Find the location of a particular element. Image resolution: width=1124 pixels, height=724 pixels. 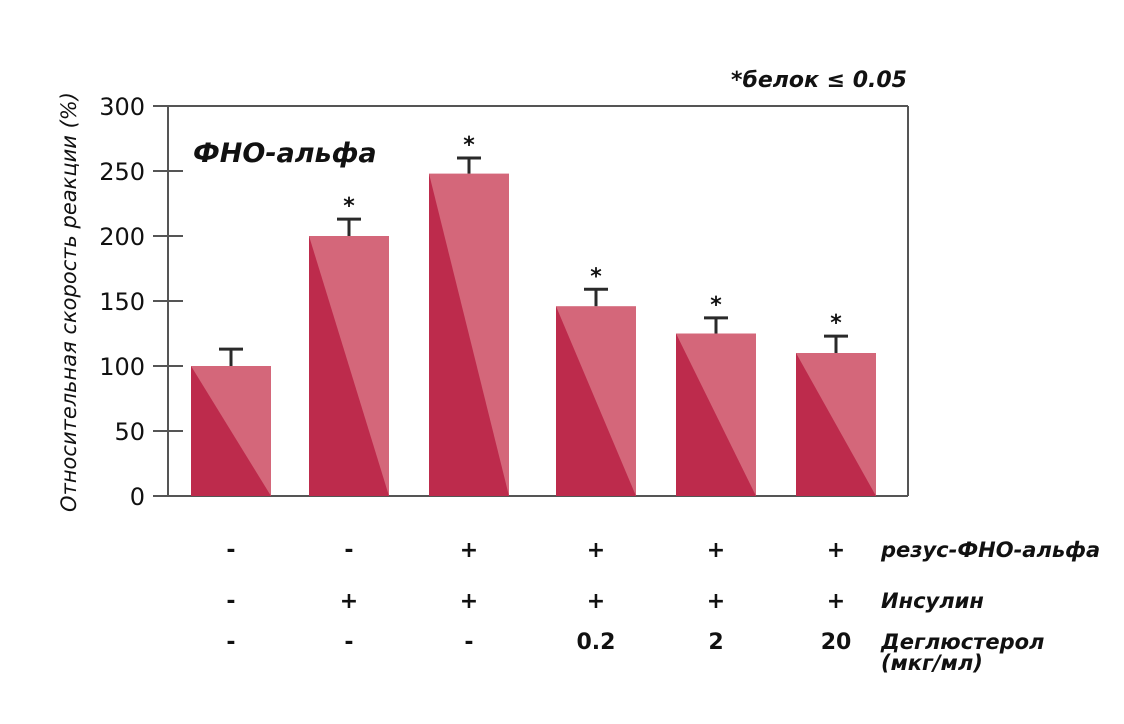

condition-value: 20 is located at coordinates (836, 642).